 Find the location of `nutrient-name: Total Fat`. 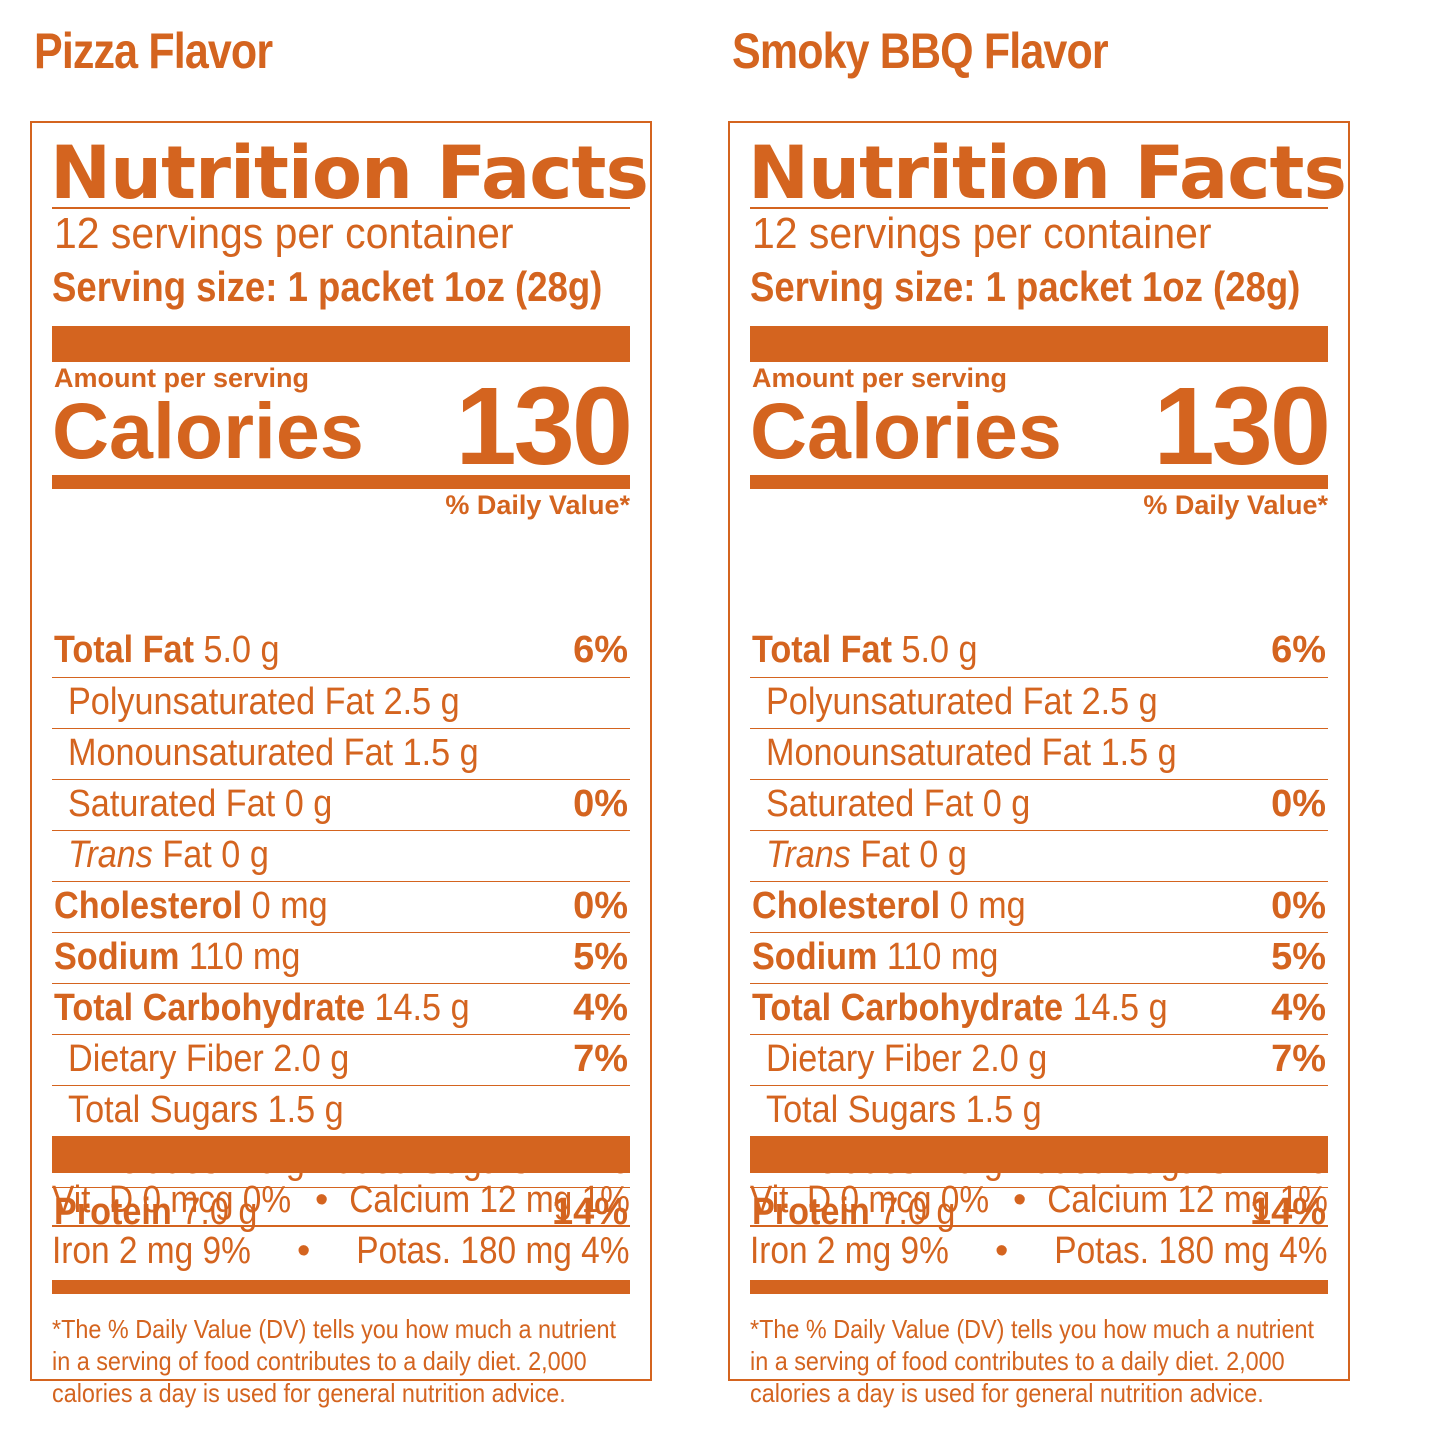

nutrient-name: Total Fat is located at coordinates (822, 650).